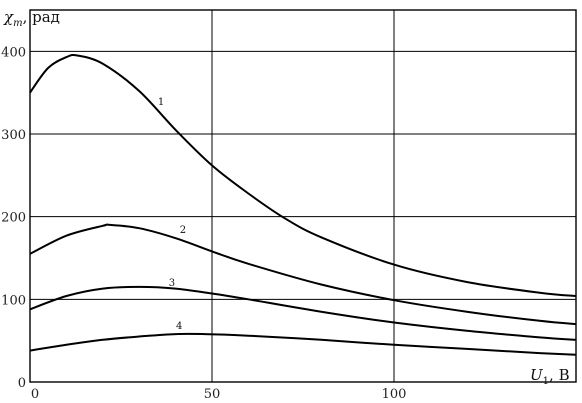  What do you see at coordinates (22, 383) in the screenshot?
I see `y-tick-label: 0` at bounding box center [22, 383].